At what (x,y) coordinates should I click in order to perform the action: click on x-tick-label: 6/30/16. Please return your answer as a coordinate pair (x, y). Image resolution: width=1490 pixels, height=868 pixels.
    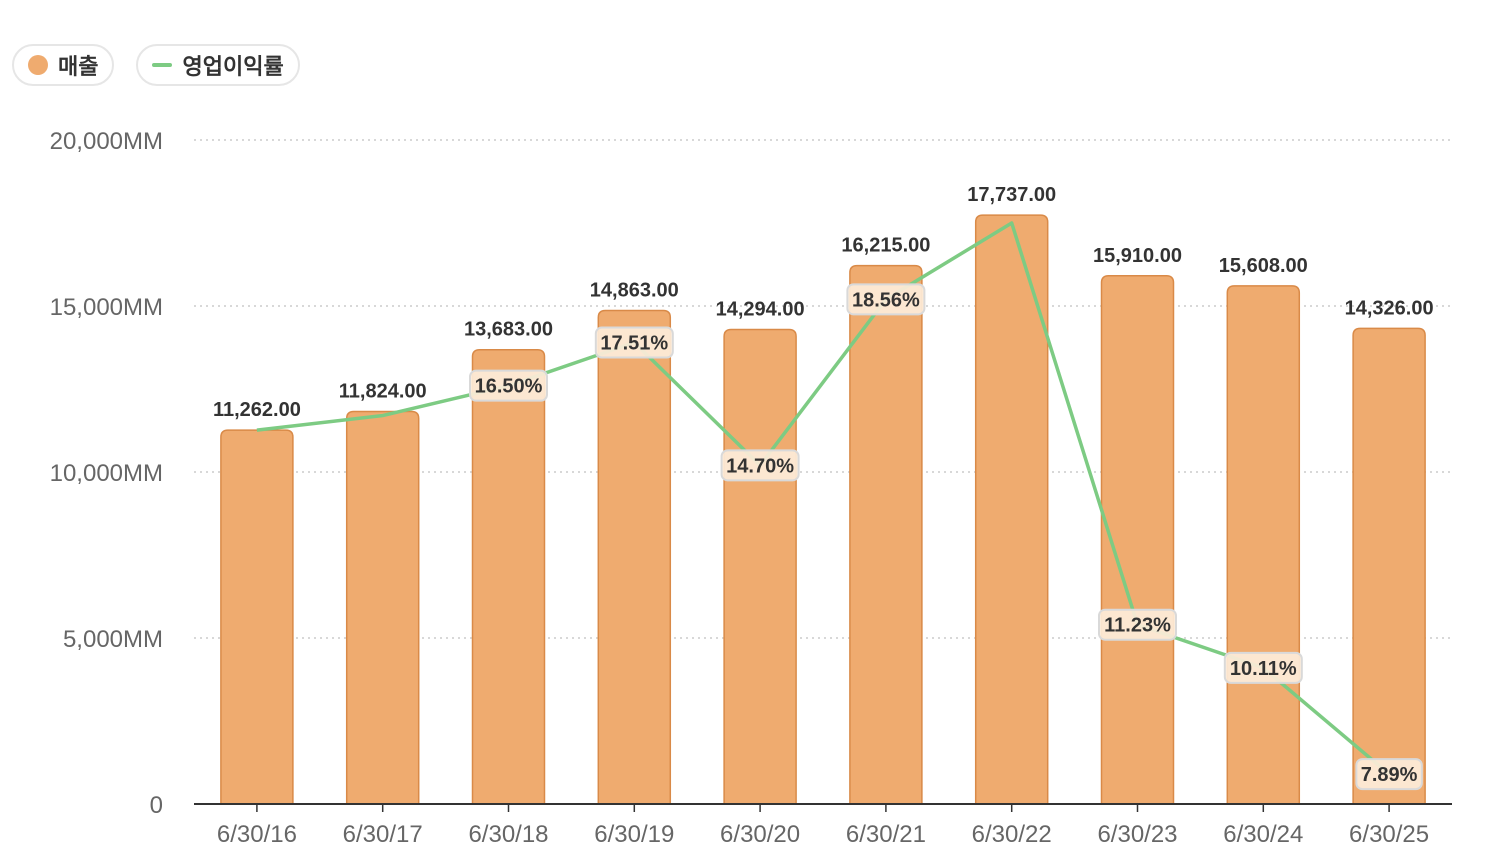
    Looking at the image, I should click on (257, 834).